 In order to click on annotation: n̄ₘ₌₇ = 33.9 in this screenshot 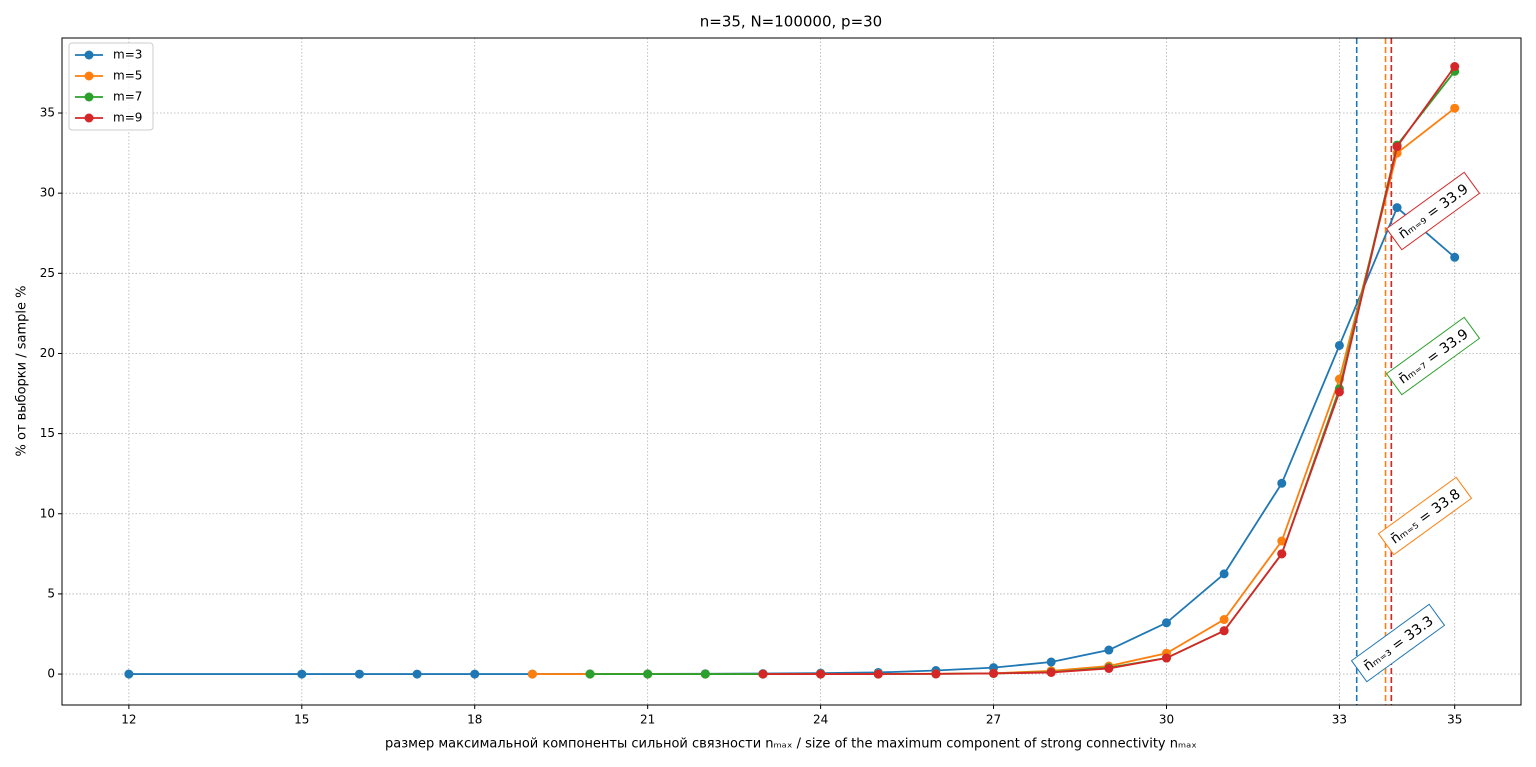, I will do `click(1433, 356)`.